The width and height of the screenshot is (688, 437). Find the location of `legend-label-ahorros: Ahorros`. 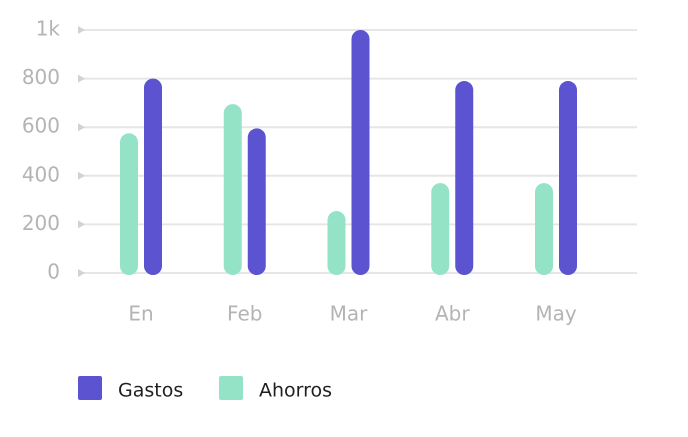

legend-label-ahorros: Ahorros is located at coordinates (295, 391).